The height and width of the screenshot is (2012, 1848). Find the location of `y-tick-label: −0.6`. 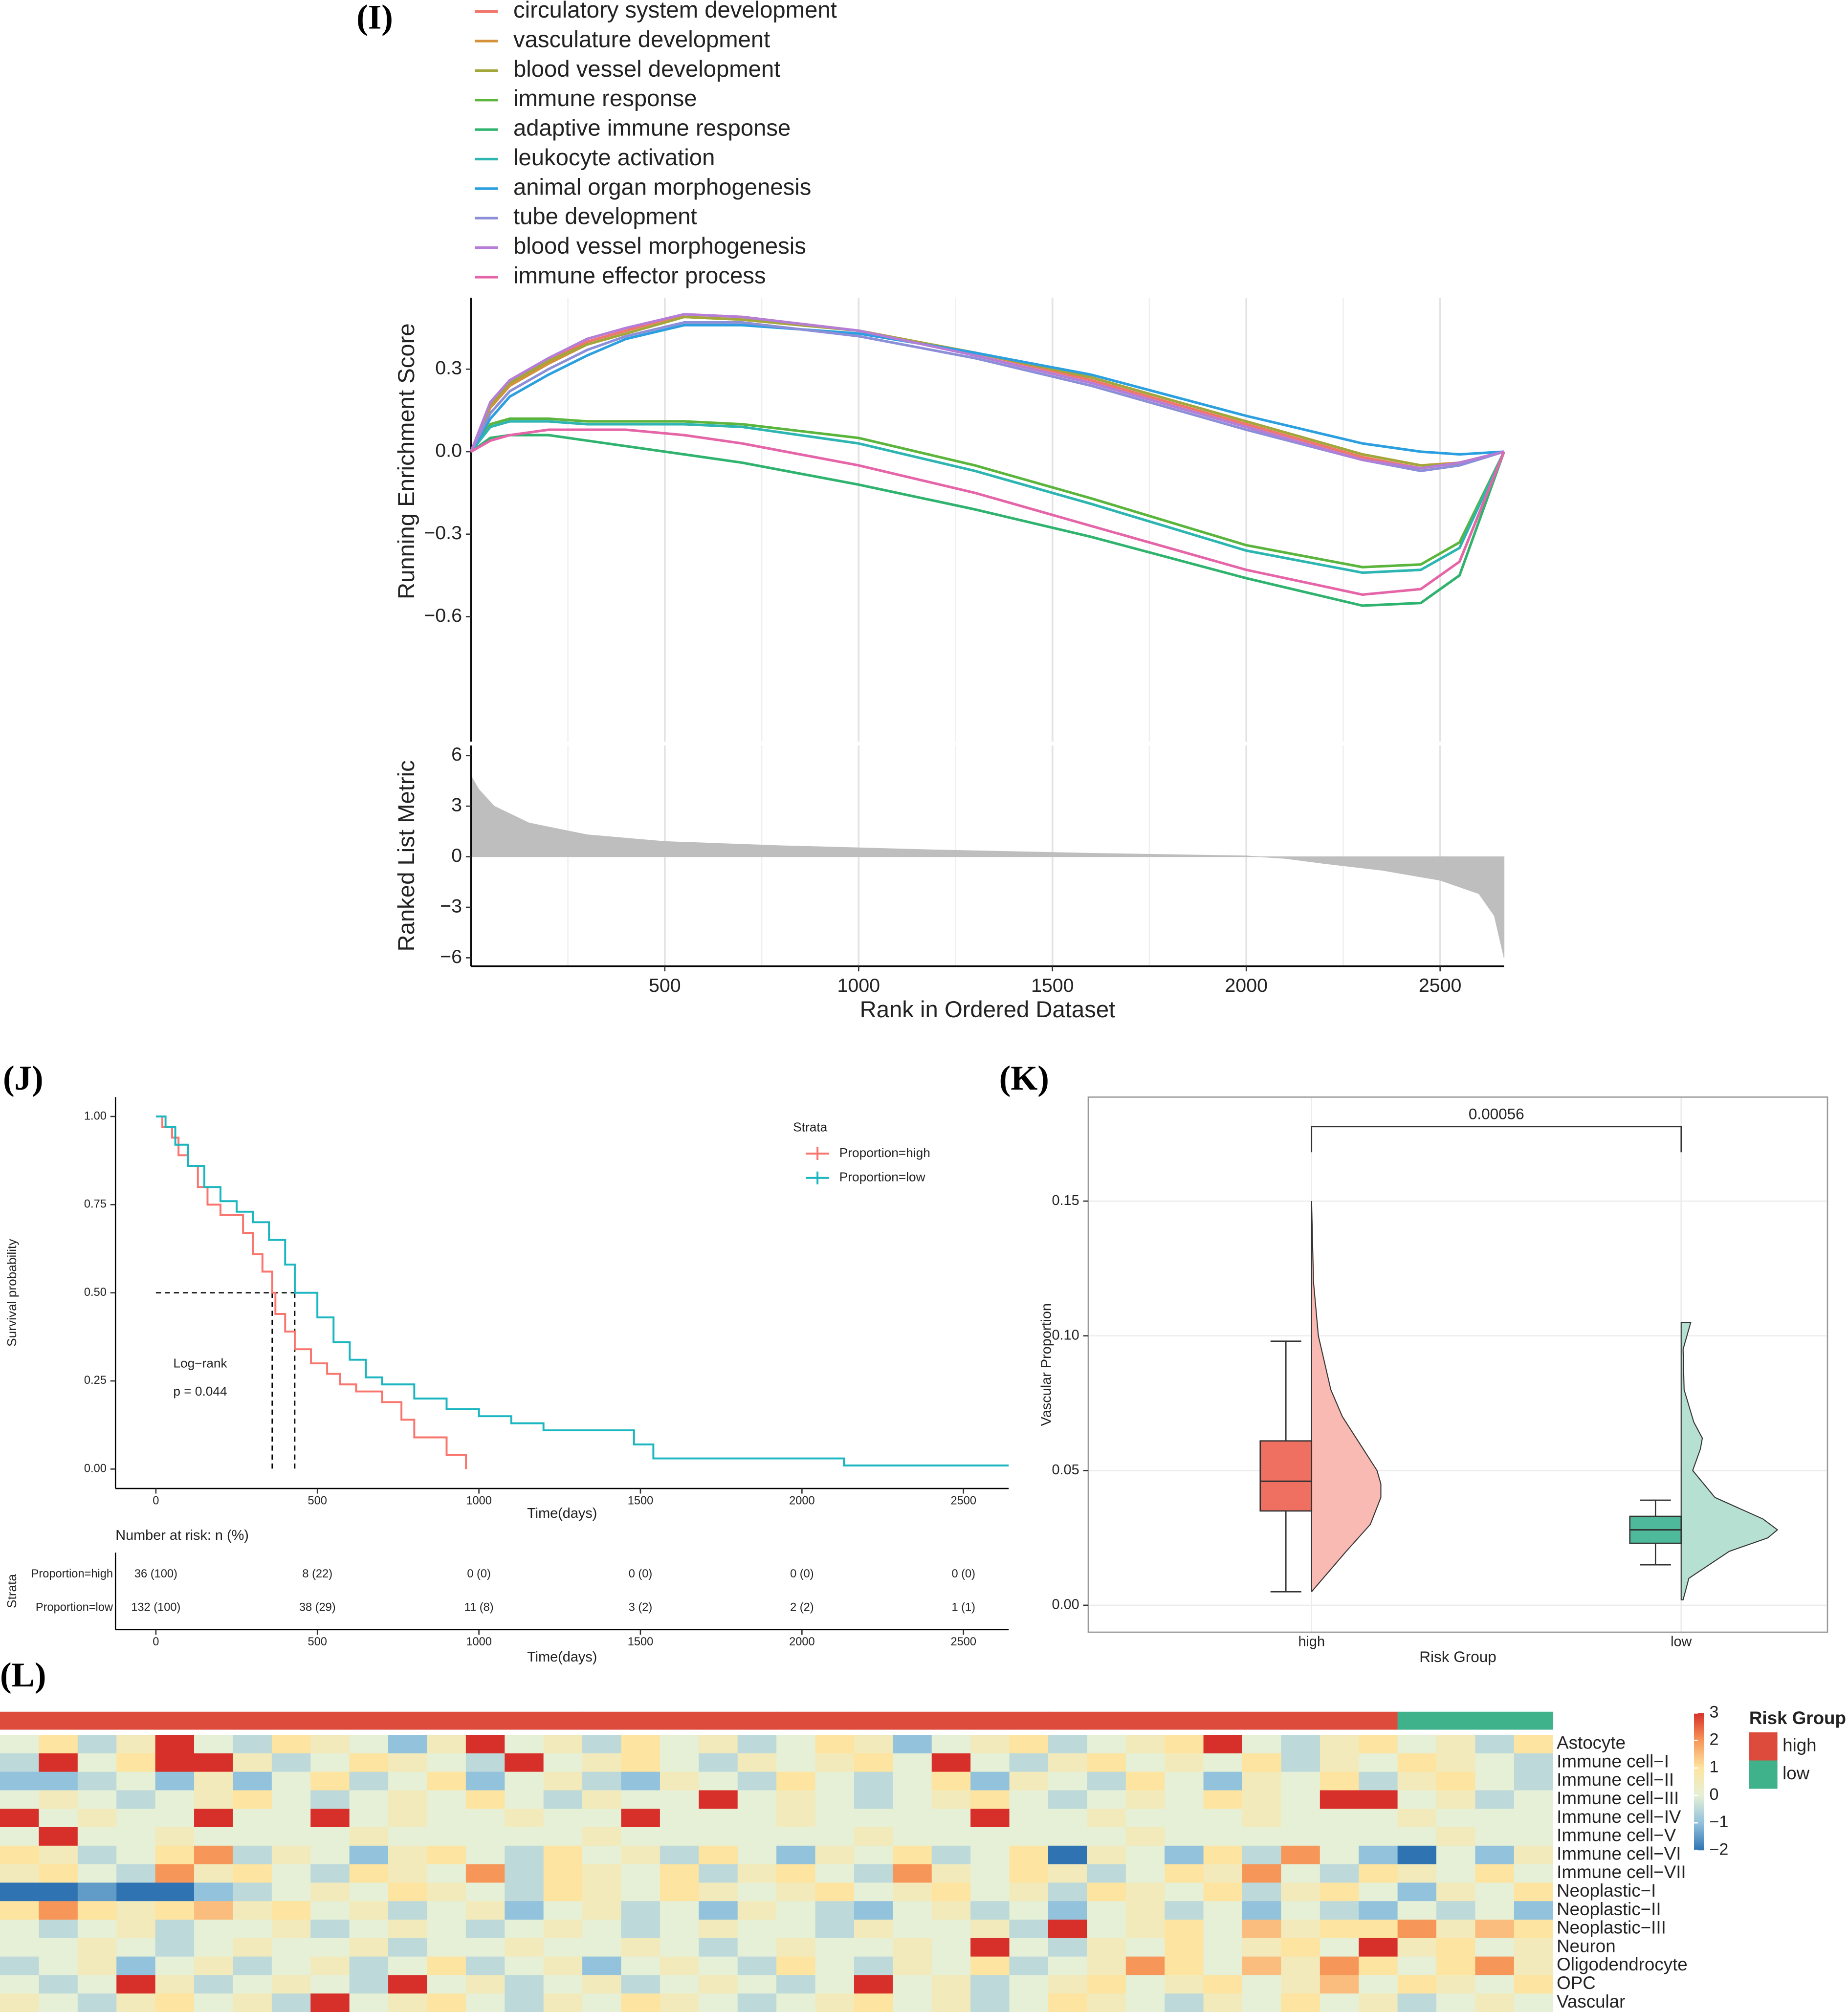

y-tick-label: −0.6 is located at coordinates (443, 615).